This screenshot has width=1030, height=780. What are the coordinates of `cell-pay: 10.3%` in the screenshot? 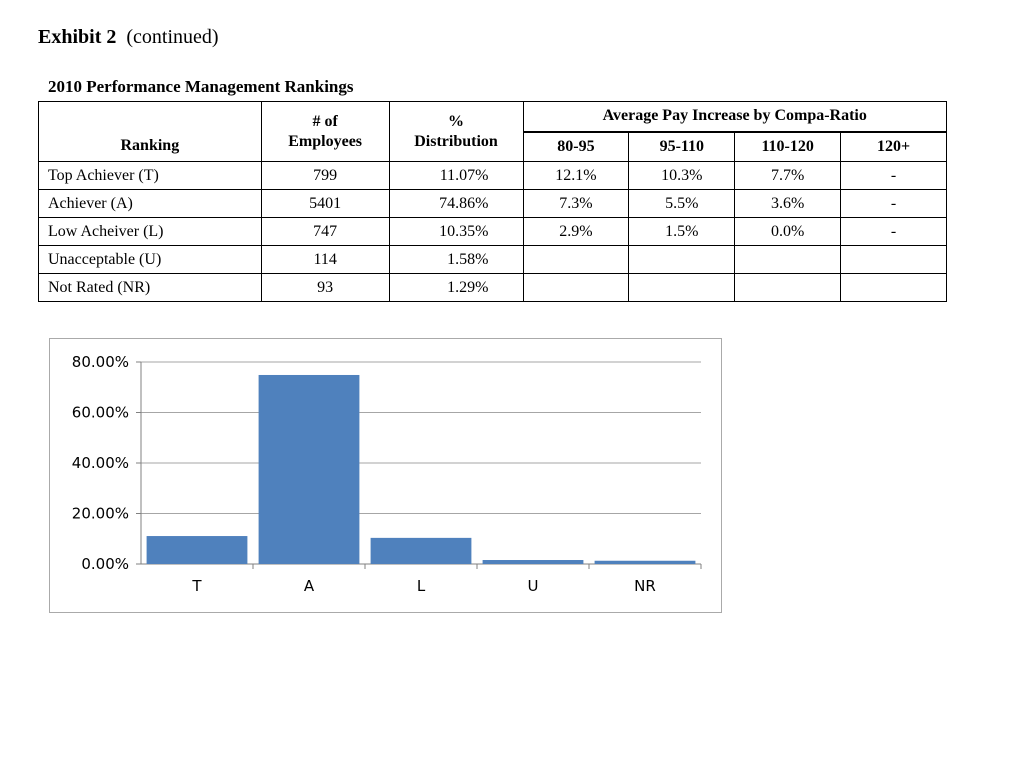 It's located at (682, 175).